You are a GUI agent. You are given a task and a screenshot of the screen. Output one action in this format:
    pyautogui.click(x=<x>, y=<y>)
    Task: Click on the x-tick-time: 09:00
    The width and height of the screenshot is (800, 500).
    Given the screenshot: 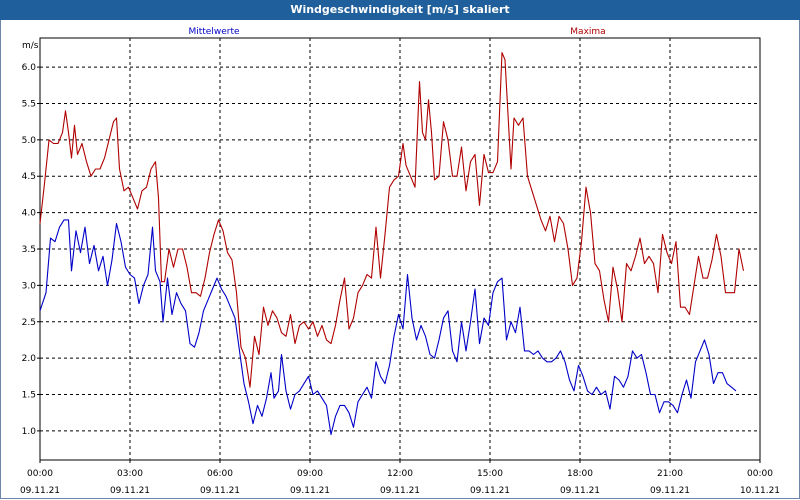 What is the action you would take?
    pyautogui.click(x=310, y=474)
    